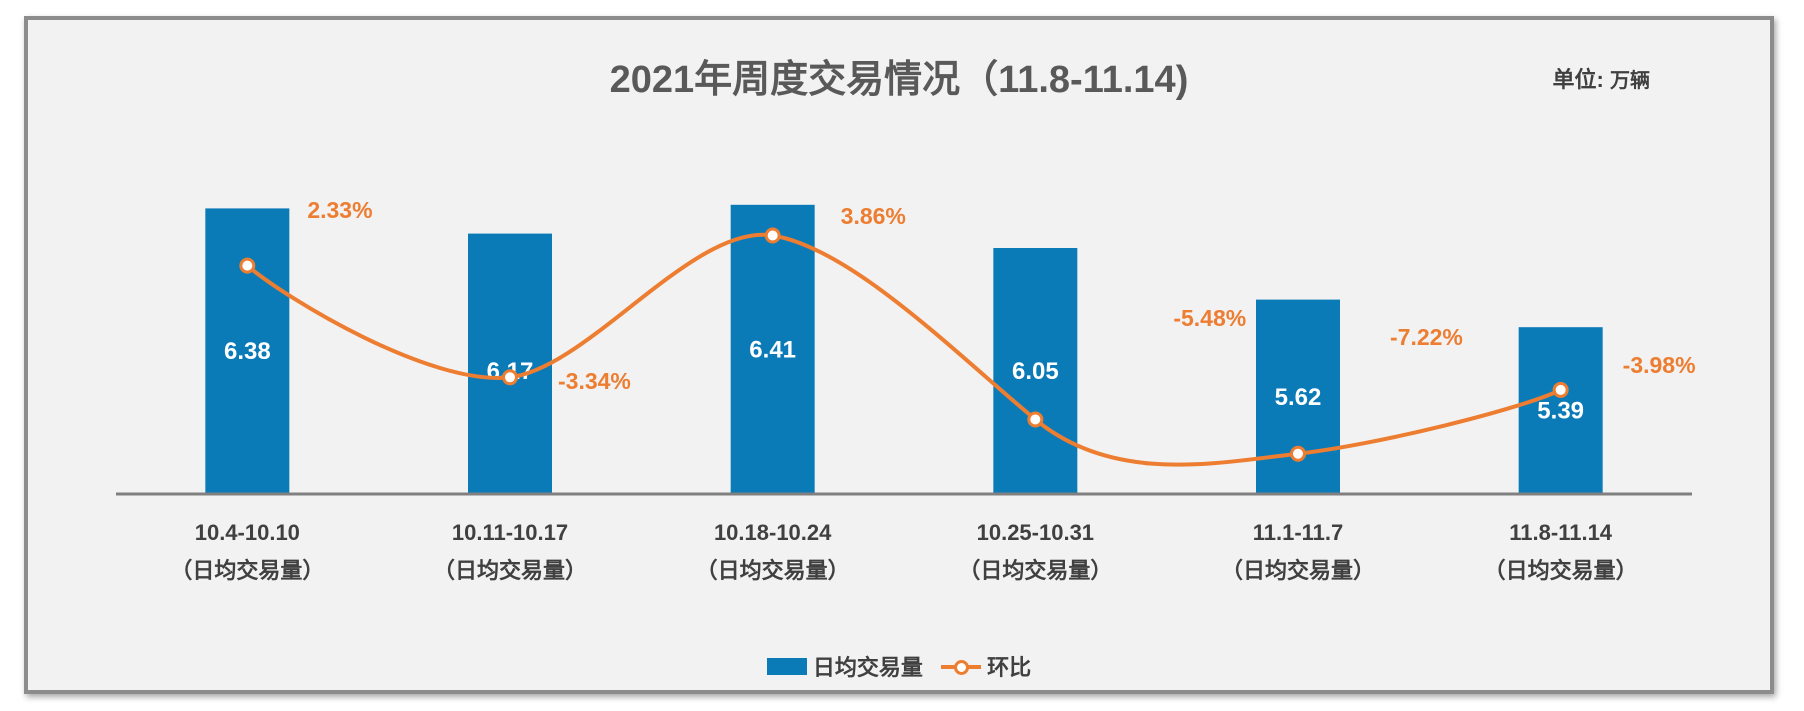  Describe the element at coordinates (1298, 397) in the screenshot. I see `bar-value-label-4: 5.62` at that location.